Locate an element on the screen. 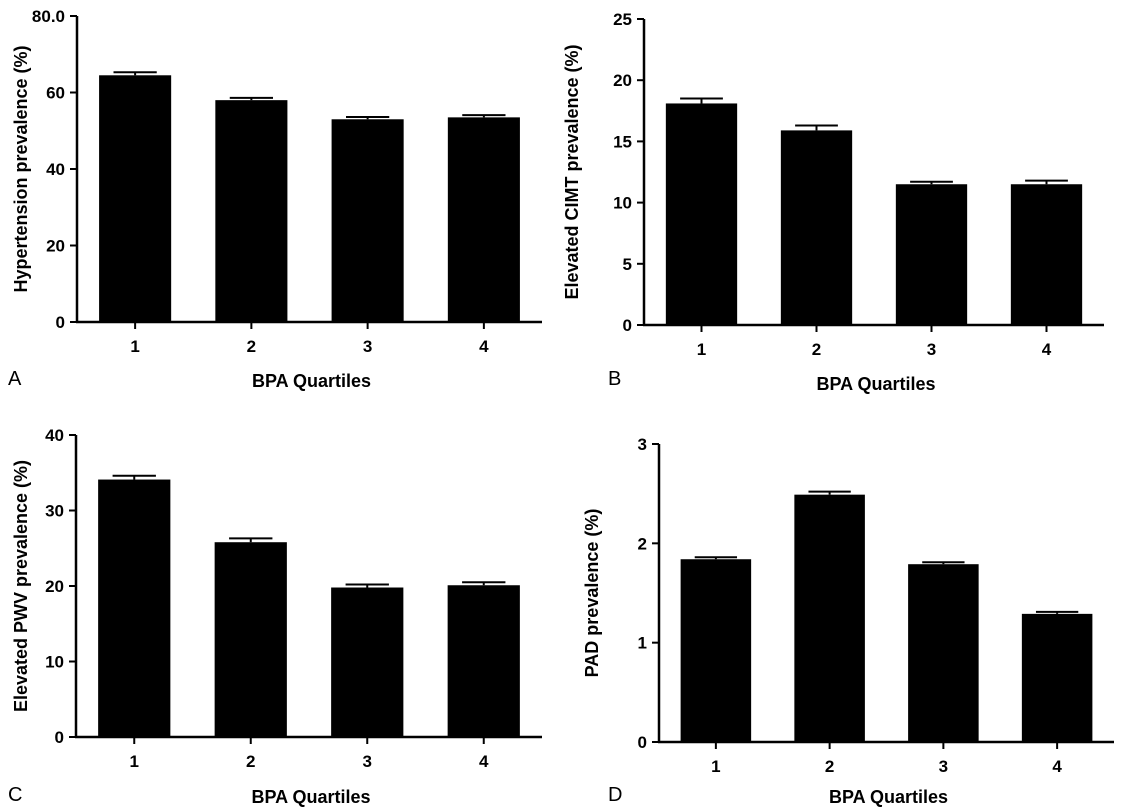  x-tick-label-c-3: 3 is located at coordinates (367, 761).